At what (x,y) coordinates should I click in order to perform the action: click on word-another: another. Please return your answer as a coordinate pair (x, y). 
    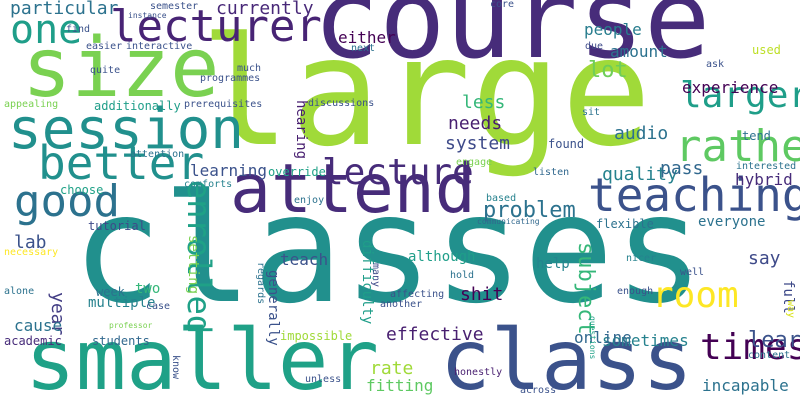
    Looking at the image, I should click on (401, 304).